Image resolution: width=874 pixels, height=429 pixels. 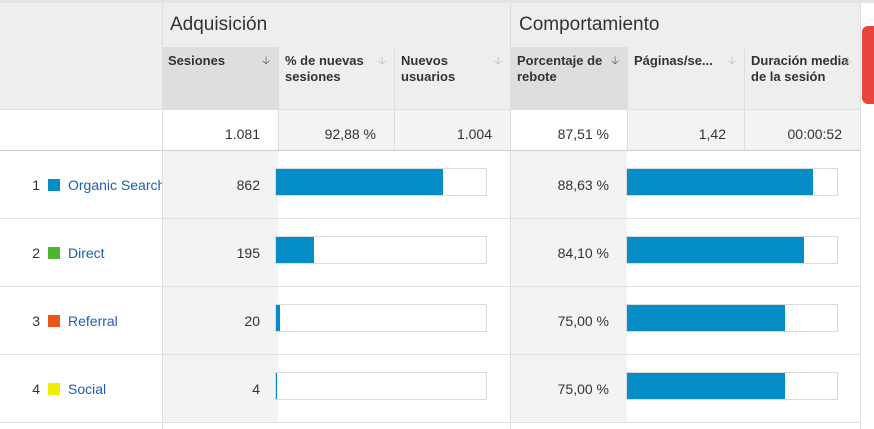 What do you see at coordinates (324, 68) in the screenshot?
I see `column-label: % de nuevas sesiones` at bounding box center [324, 68].